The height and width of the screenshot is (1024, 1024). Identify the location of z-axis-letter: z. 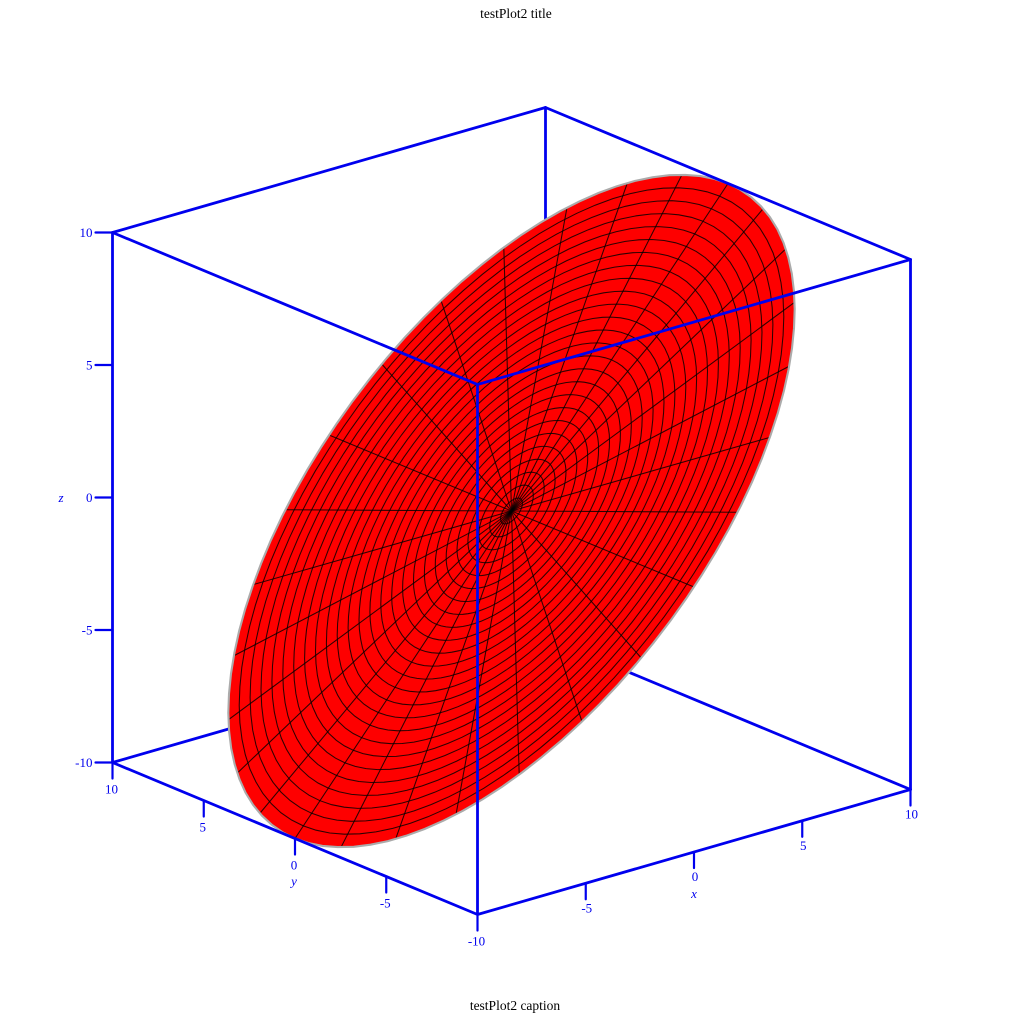
(60, 497).